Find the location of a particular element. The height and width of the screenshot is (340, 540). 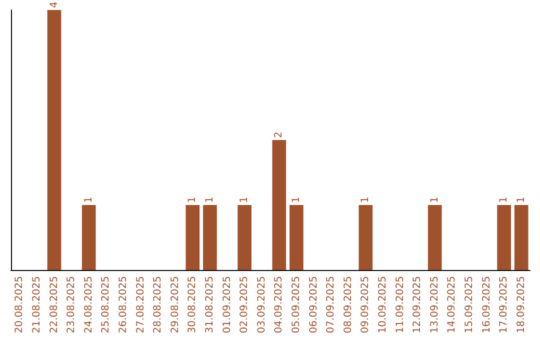

x-tick-label: 24.08.2025 is located at coordinates (88, 305).